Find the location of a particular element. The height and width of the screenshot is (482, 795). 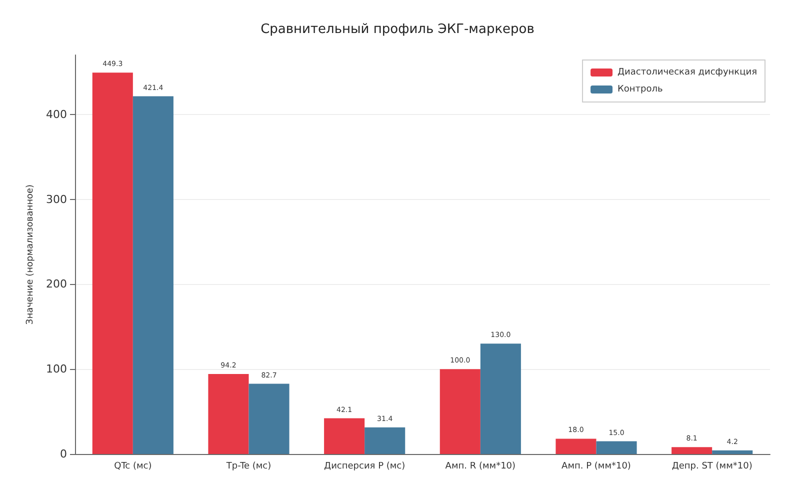

x-tick-label: Дисперсия P (мс) is located at coordinates (365, 467).